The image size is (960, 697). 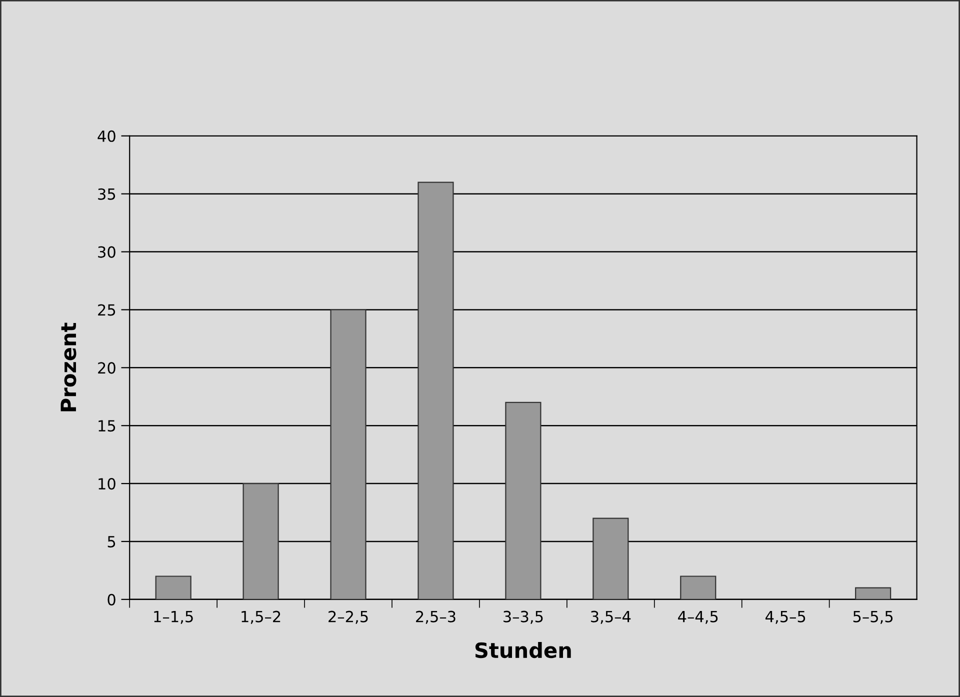 What do you see at coordinates (436, 617) in the screenshot?
I see `x-tick-label: 2,5–3` at bounding box center [436, 617].